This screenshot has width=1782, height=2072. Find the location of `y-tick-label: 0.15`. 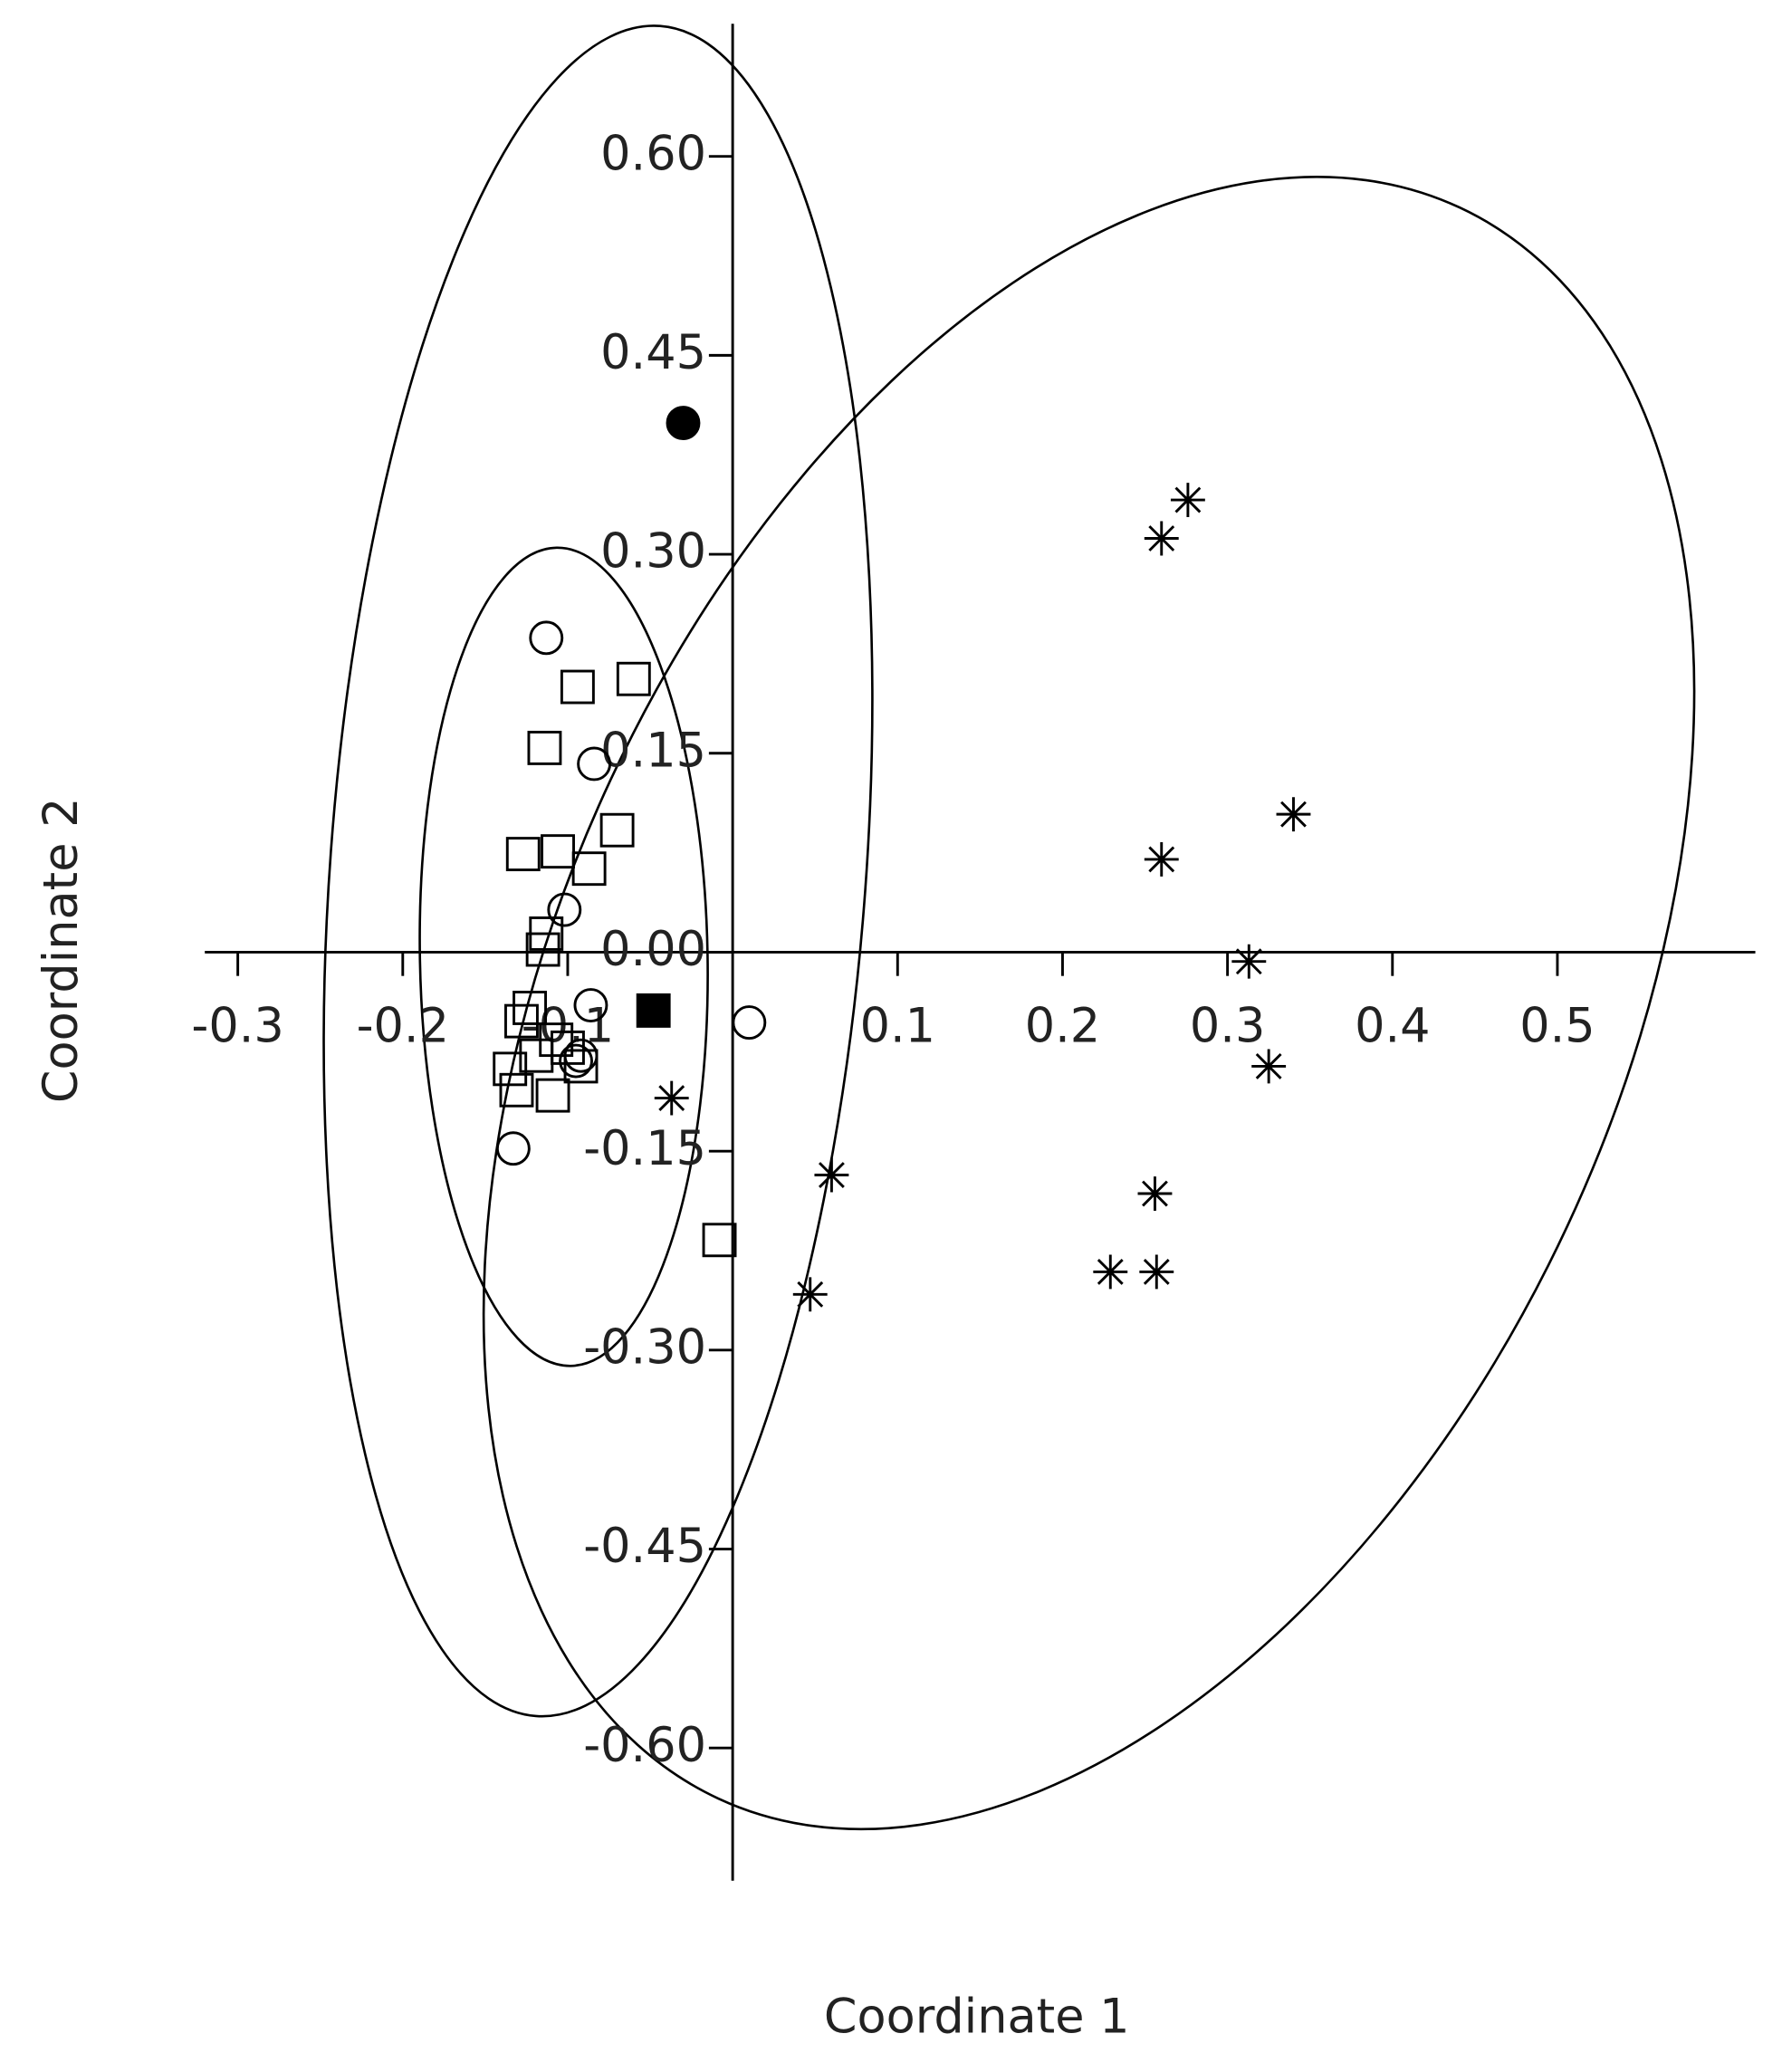

y-tick-label: 0.15 is located at coordinates (653, 750).